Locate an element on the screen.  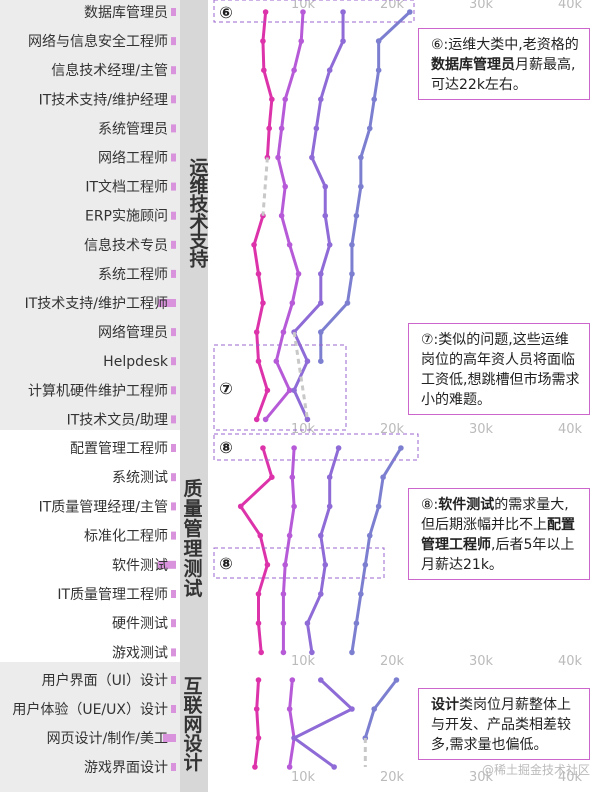
category-label: 术 is located at coordinates (198, 223).